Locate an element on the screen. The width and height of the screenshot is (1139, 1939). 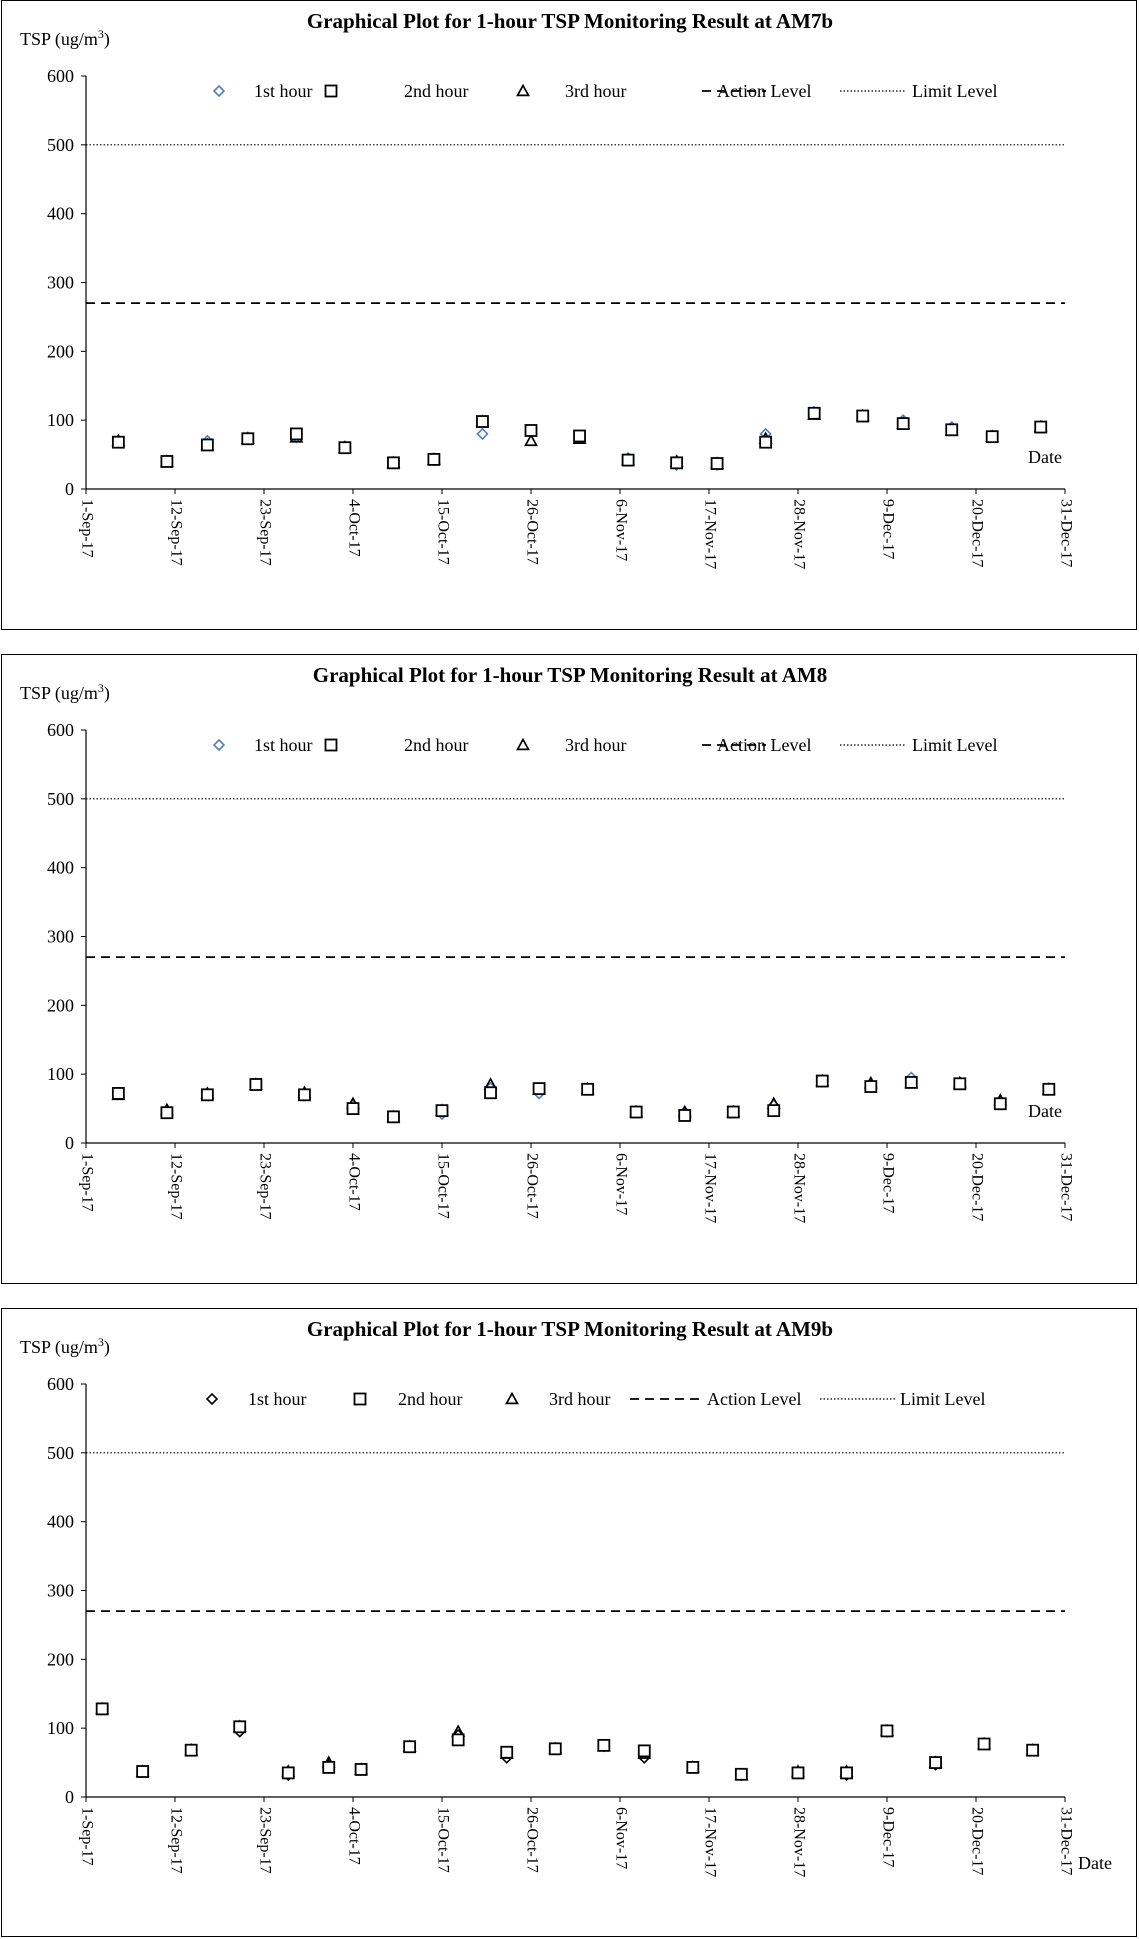
legend-label-1st-hour: 1st hour is located at coordinates (277, 1399).